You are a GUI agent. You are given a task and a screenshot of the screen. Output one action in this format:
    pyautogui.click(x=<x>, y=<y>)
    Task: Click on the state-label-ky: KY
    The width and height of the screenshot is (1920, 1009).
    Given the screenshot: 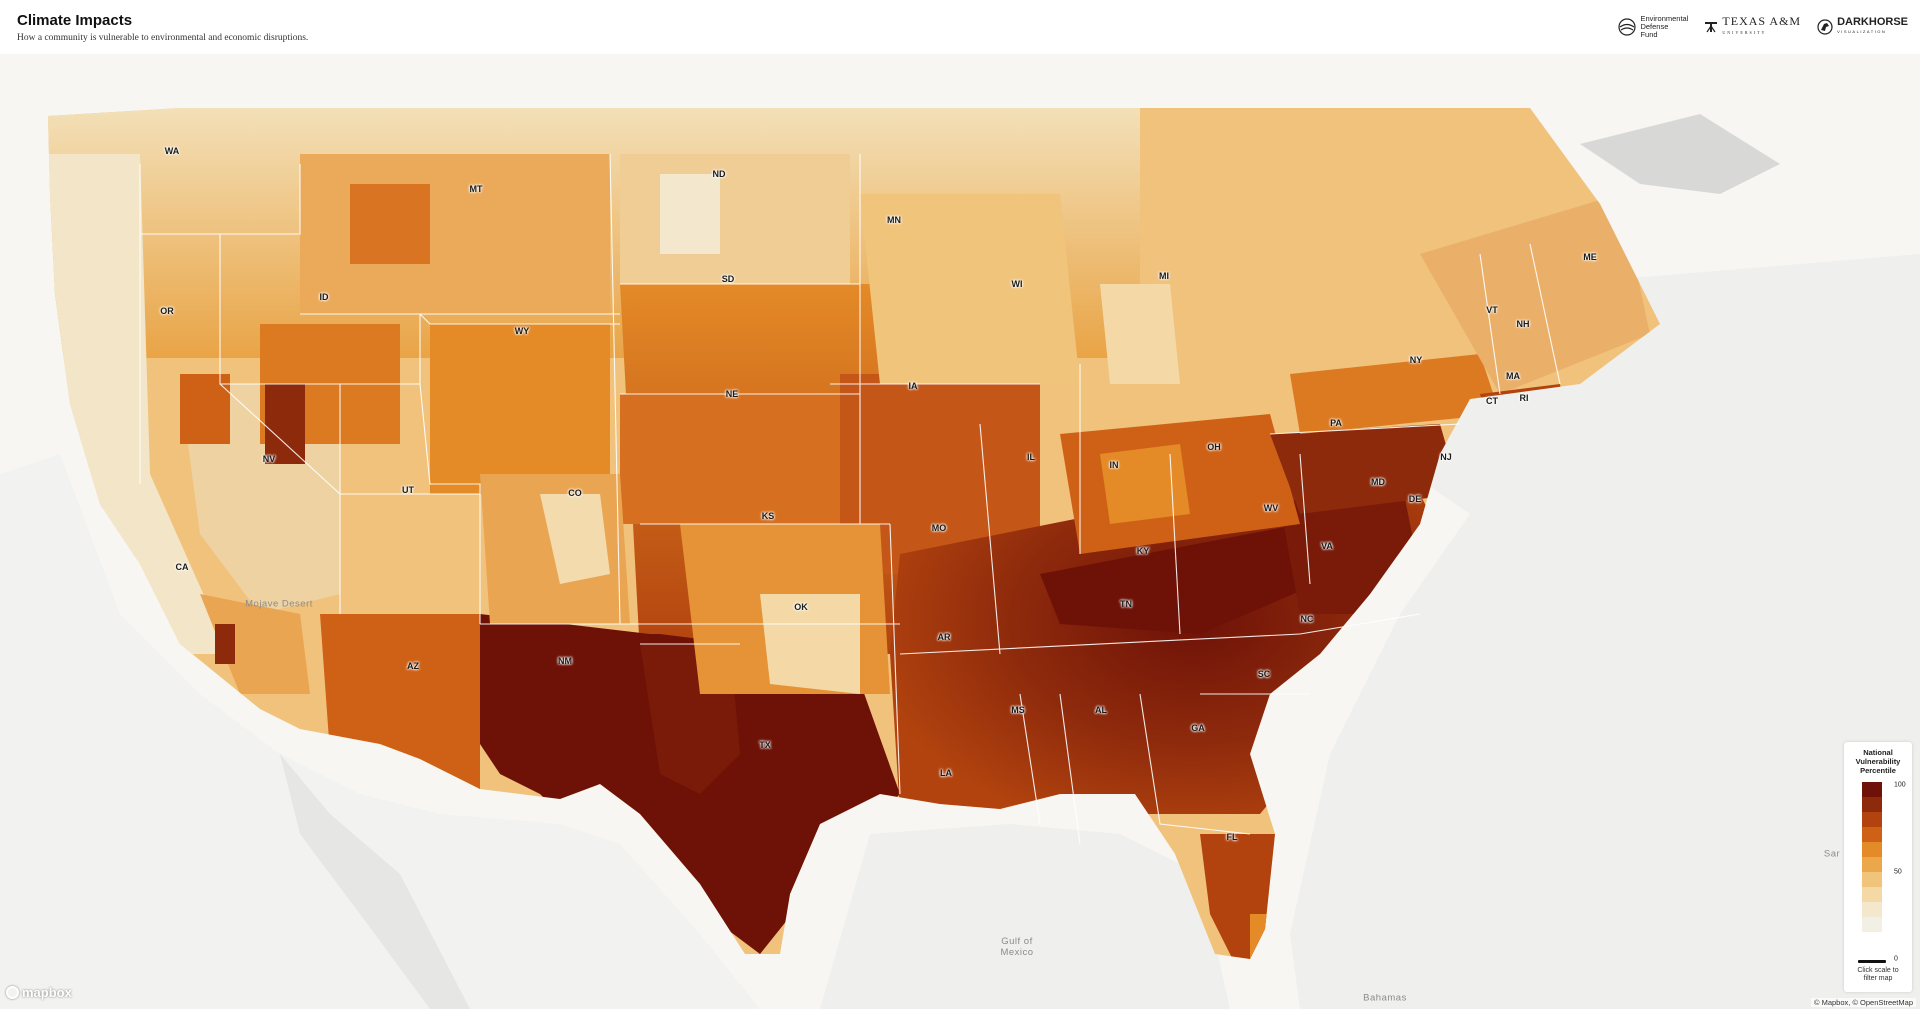 What is the action you would take?
    pyautogui.click(x=1143, y=551)
    